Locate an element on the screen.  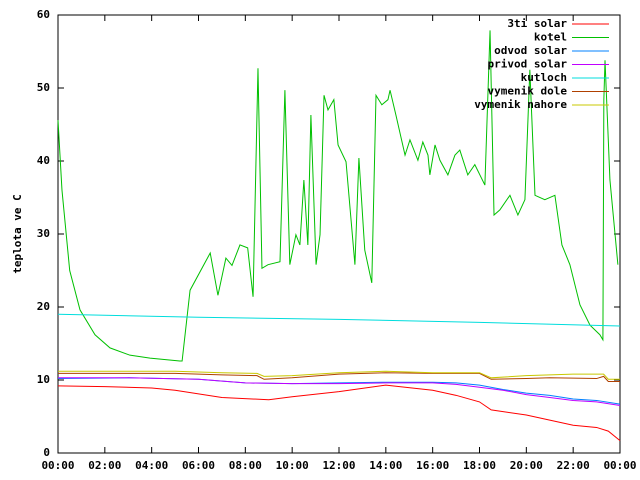
y-tick-label: 20 is located at coordinates (43, 306).